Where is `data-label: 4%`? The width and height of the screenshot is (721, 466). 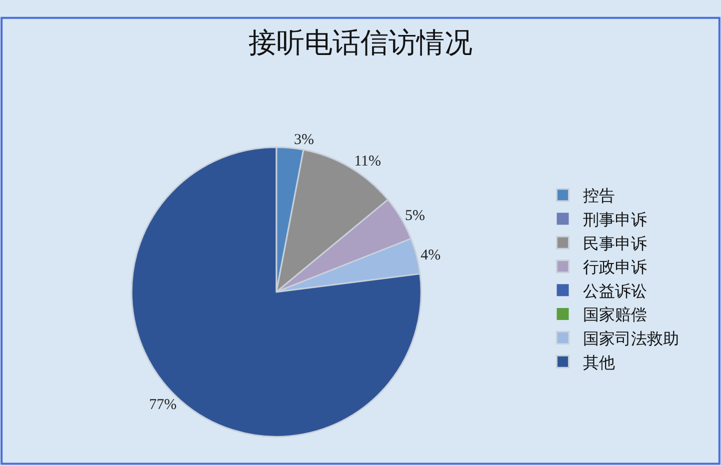
data-label: 4% is located at coordinates (430, 255).